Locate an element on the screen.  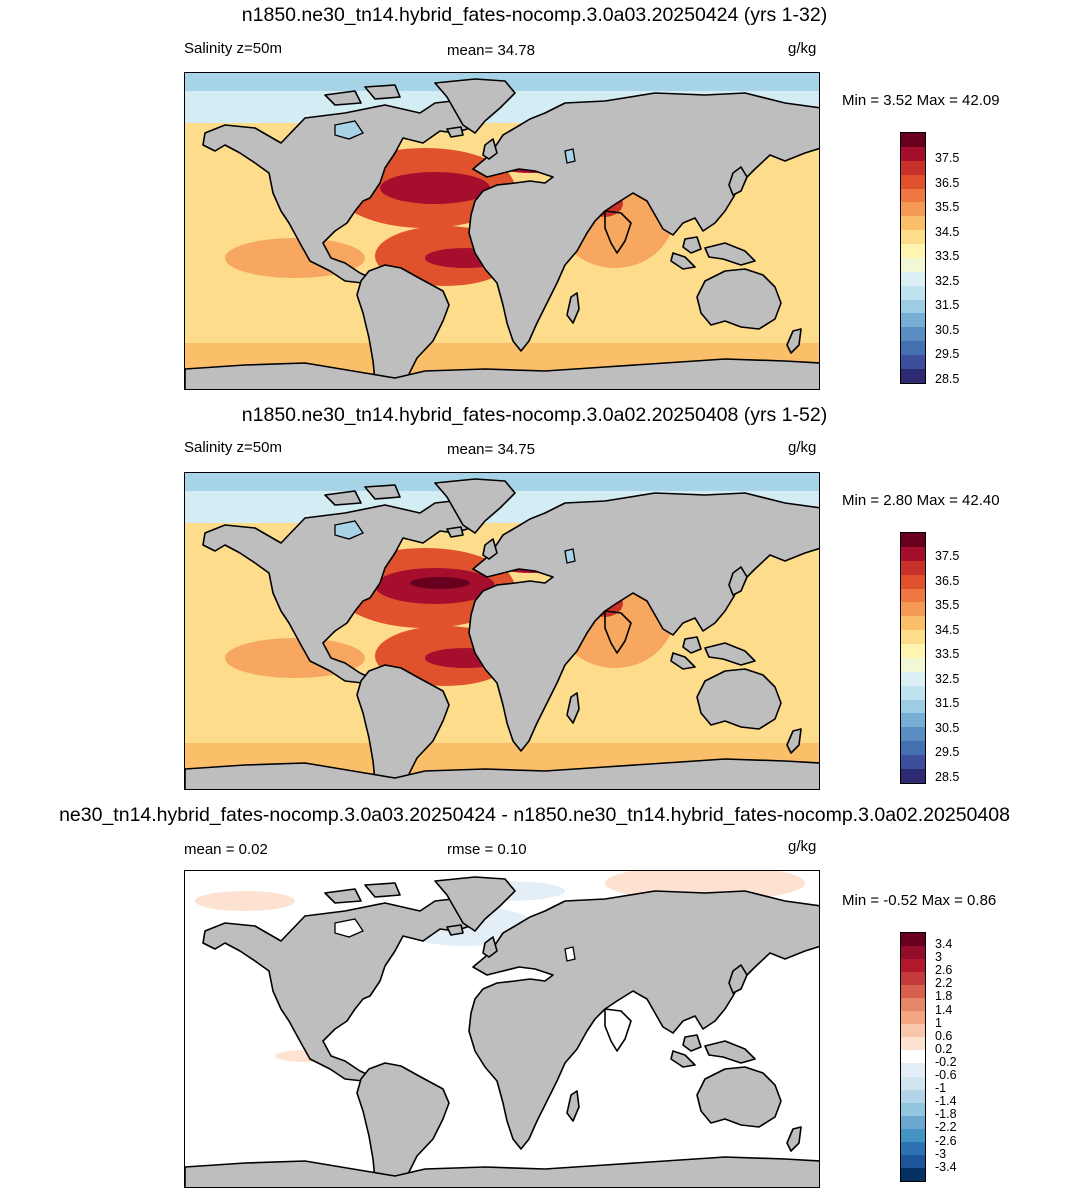
panel1-units-label: g/kg is located at coordinates (802, 48).